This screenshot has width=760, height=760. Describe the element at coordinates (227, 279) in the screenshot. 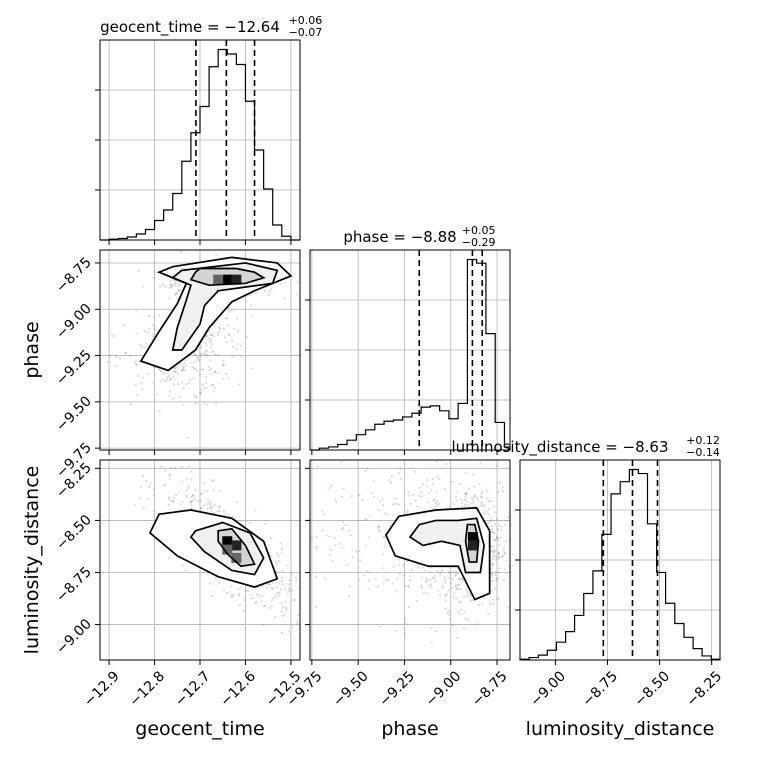

I see `density-peak-cell` at that location.